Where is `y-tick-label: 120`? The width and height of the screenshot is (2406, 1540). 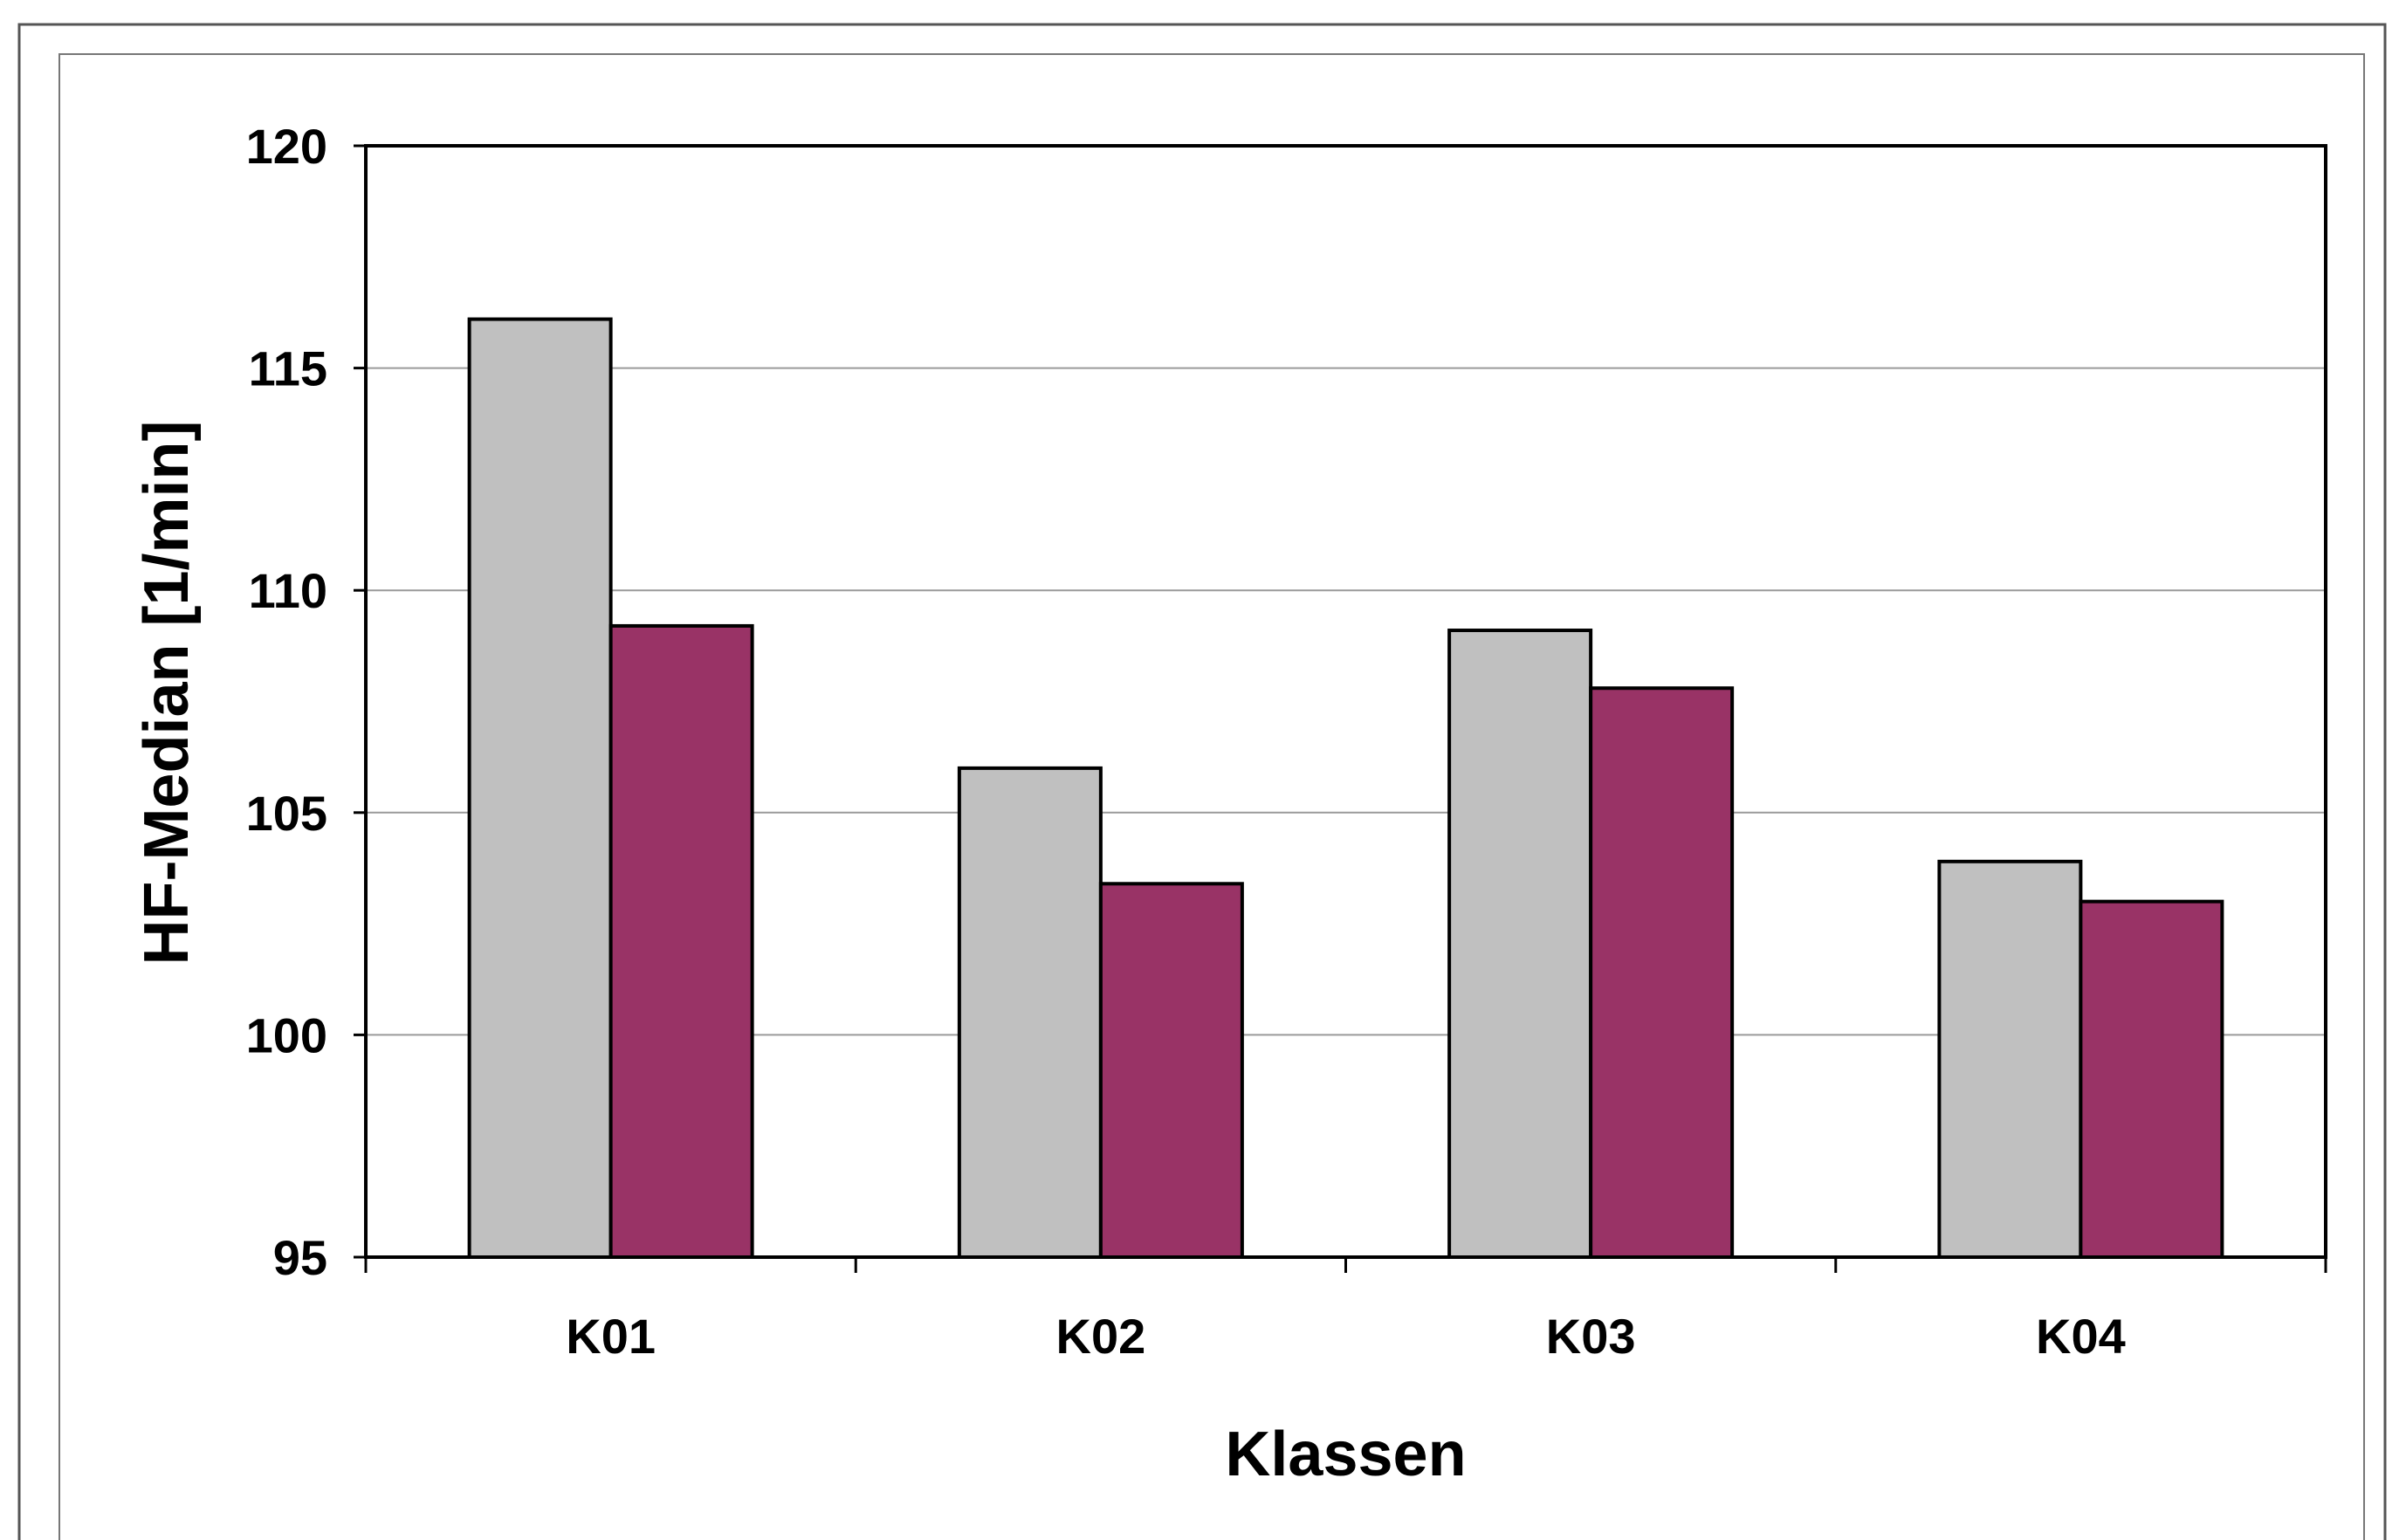 y-tick-label: 120 is located at coordinates (286, 146).